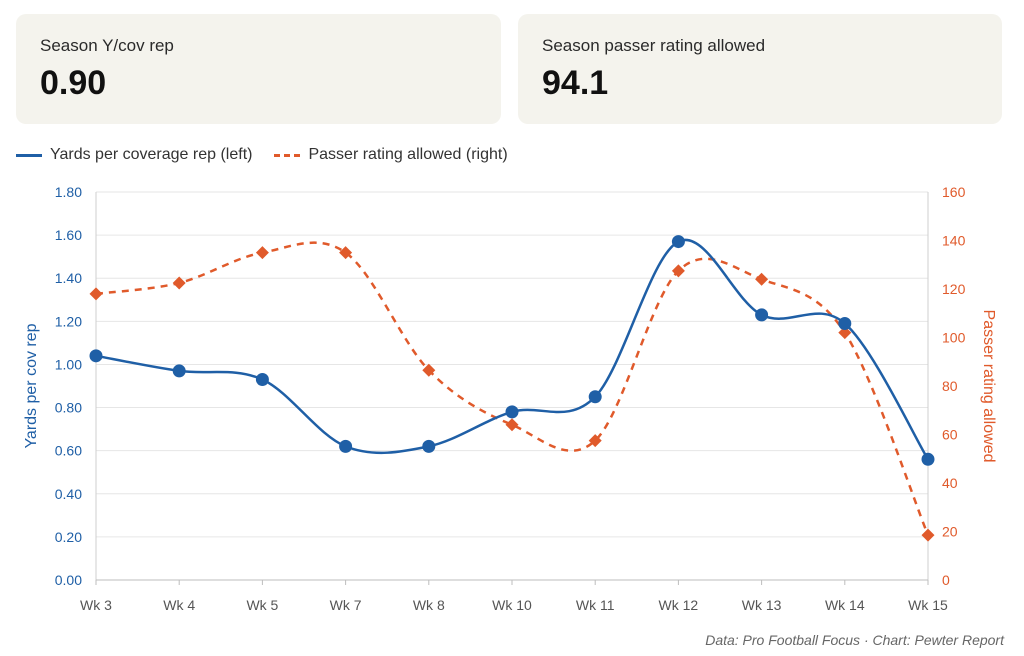 The width and height of the screenshot is (1024, 656). I want to click on x-tick-label: Wk 3, so click(96, 605).